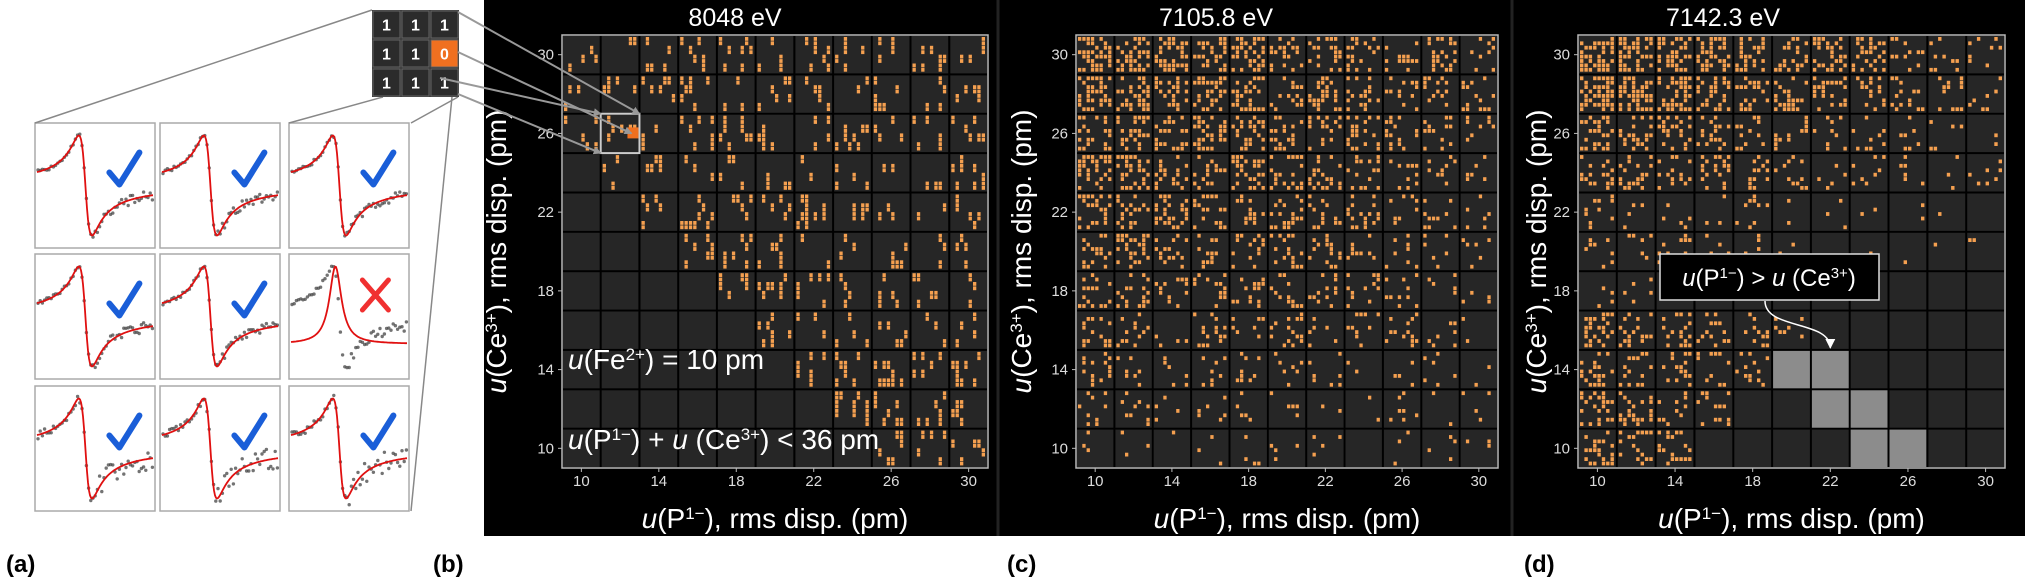  I want to click on matrix-cell, so click(386, 82).